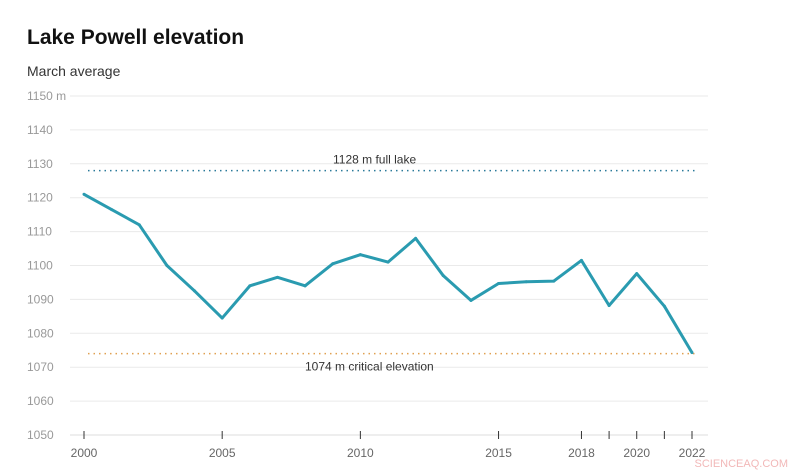 The width and height of the screenshot is (800, 475). Describe the element at coordinates (498, 453) in the screenshot. I see `x-tick-label: 2015` at that location.